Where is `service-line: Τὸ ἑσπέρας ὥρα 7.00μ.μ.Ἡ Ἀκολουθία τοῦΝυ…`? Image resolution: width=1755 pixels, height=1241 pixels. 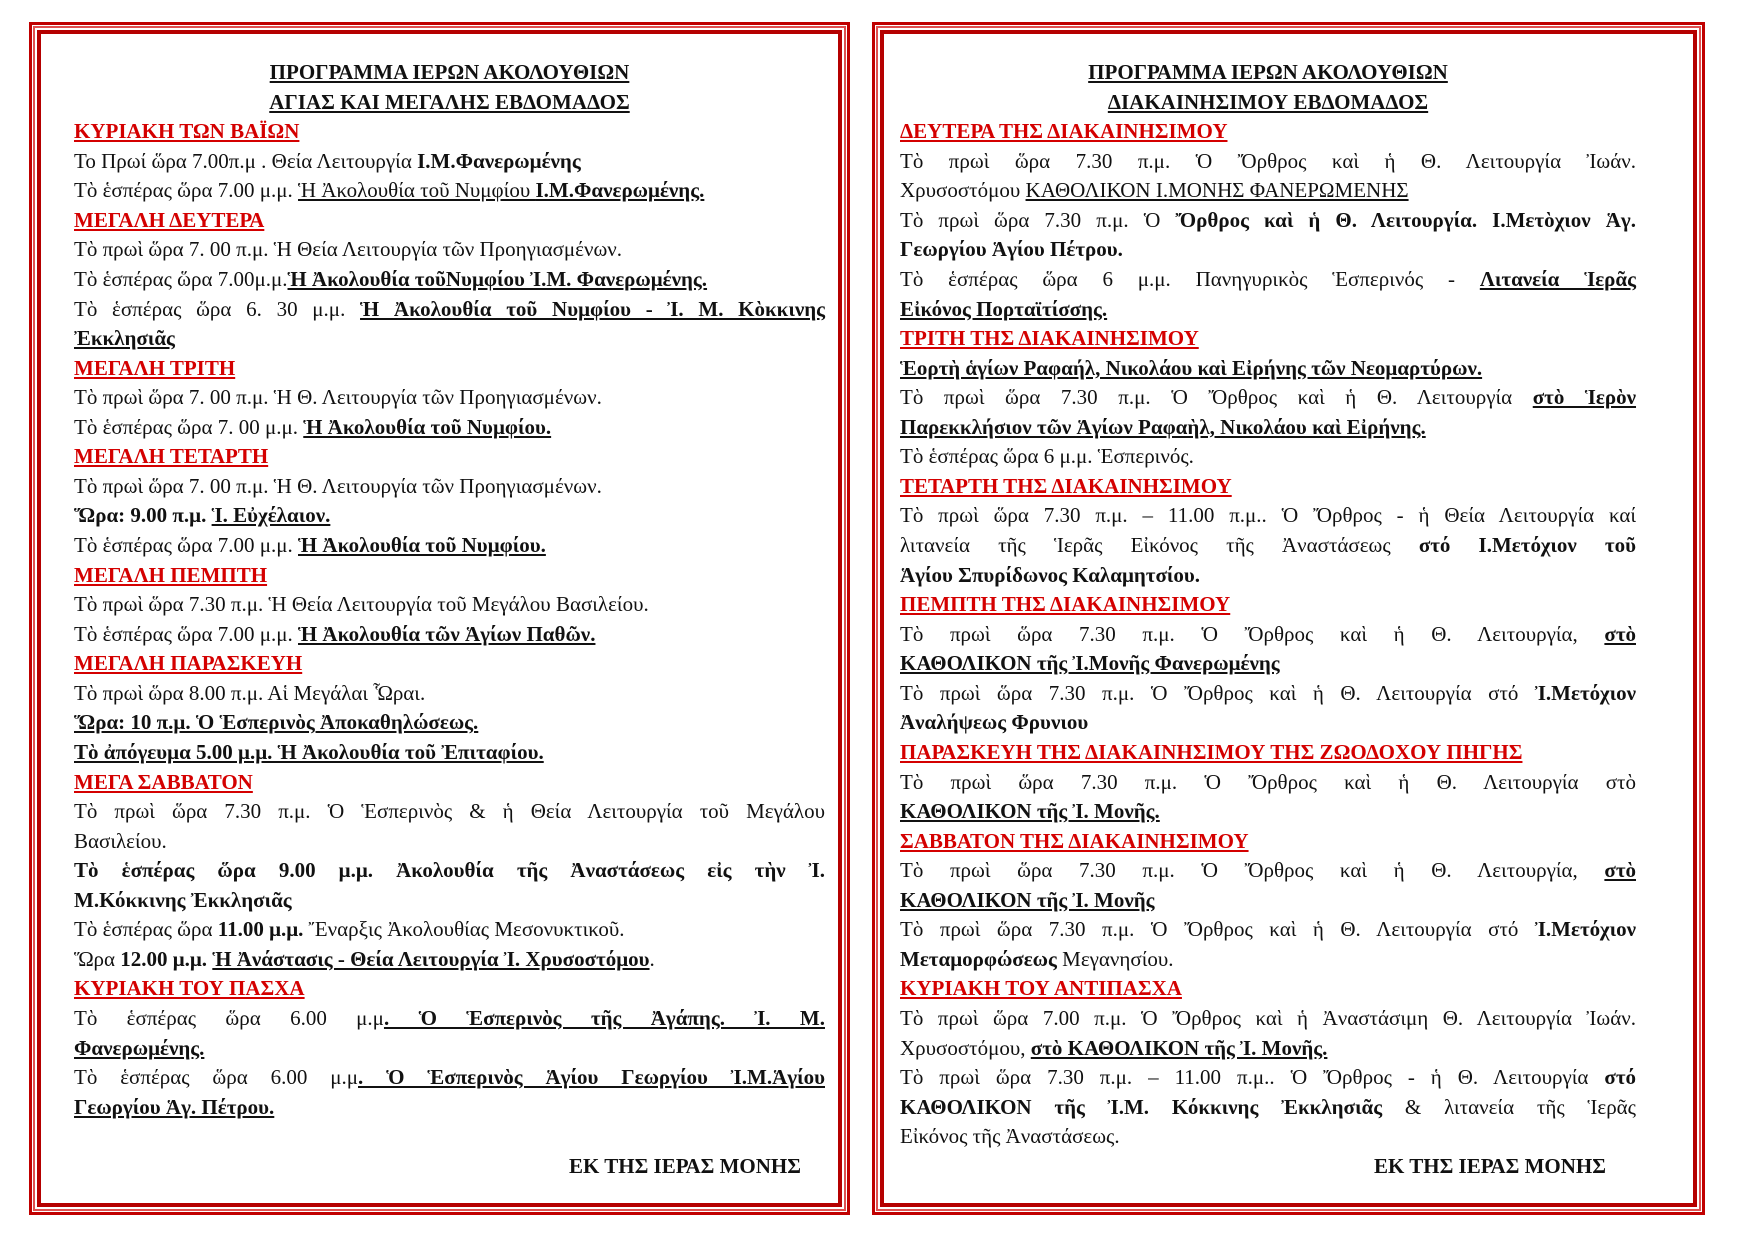 service-line: Τὸ ἑσπέρας ὥρα 7.00μ.μ.Ἡ Ἀκολουθία τοῦΝυ… is located at coordinates (449, 280).